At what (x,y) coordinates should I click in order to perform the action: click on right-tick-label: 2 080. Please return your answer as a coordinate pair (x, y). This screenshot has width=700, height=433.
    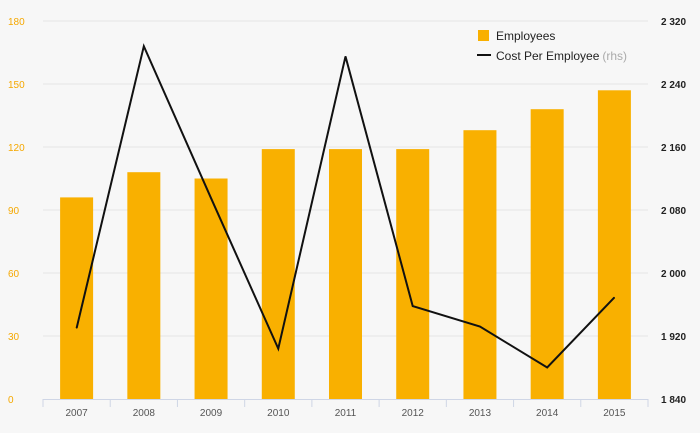
    Looking at the image, I should click on (673, 211).